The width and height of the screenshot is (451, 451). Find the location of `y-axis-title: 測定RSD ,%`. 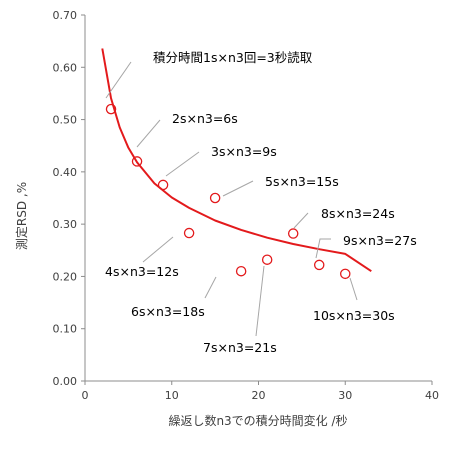

y-axis-title: 測定RSD ,% is located at coordinates (21, 216).